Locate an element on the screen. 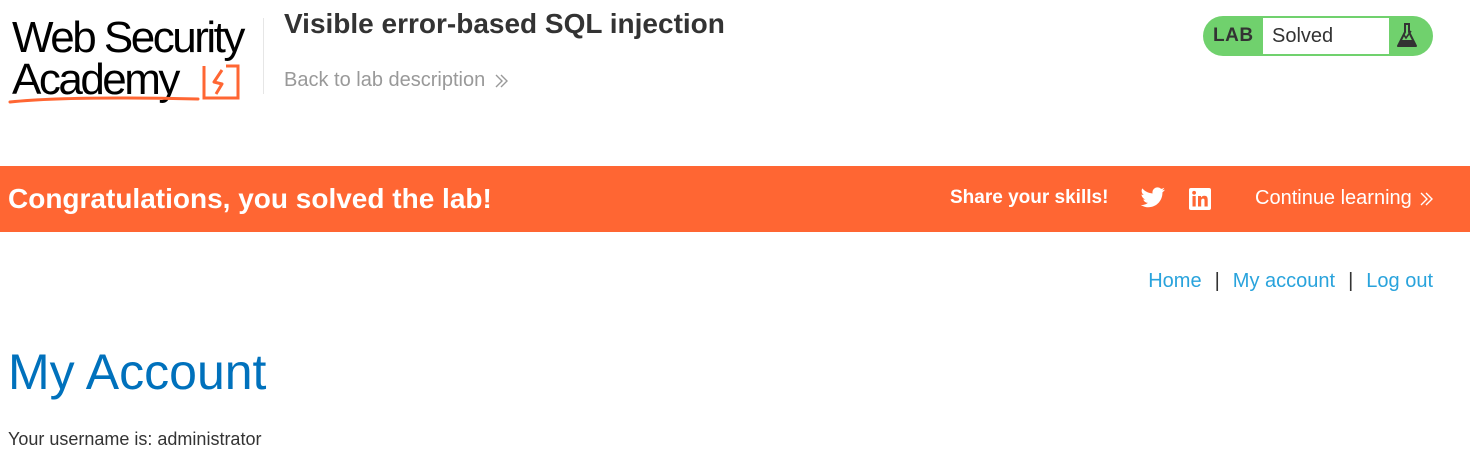 The width and height of the screenshot is (1470, 463). share-skills-label: Share your skills! is located at coordinates (1029, 197).